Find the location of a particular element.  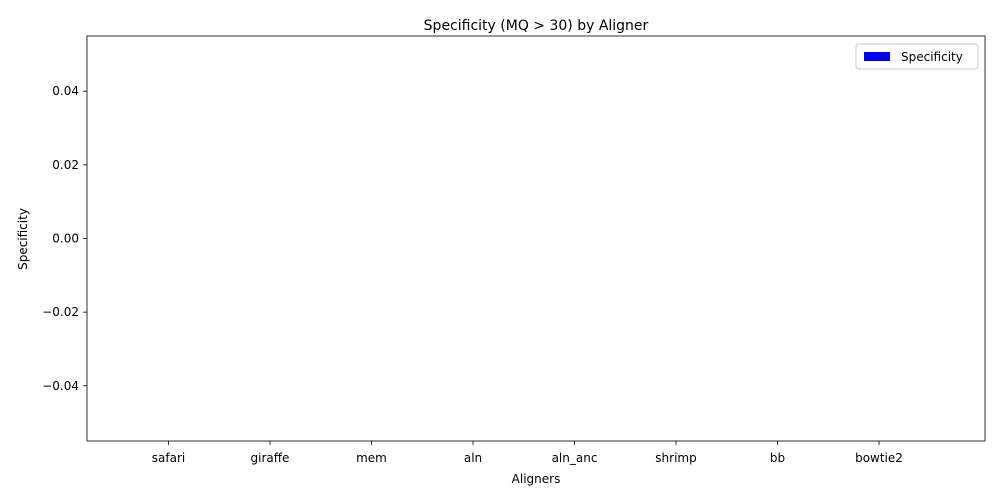

y-tick-label: 0.00 is located at coordinates (65, 239).